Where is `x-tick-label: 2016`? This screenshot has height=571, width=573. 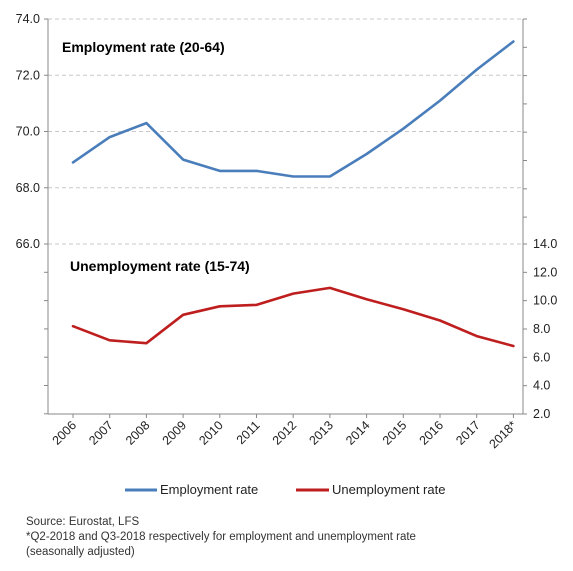
x-tick-label: 2016 is located at coordinates (432, 433).